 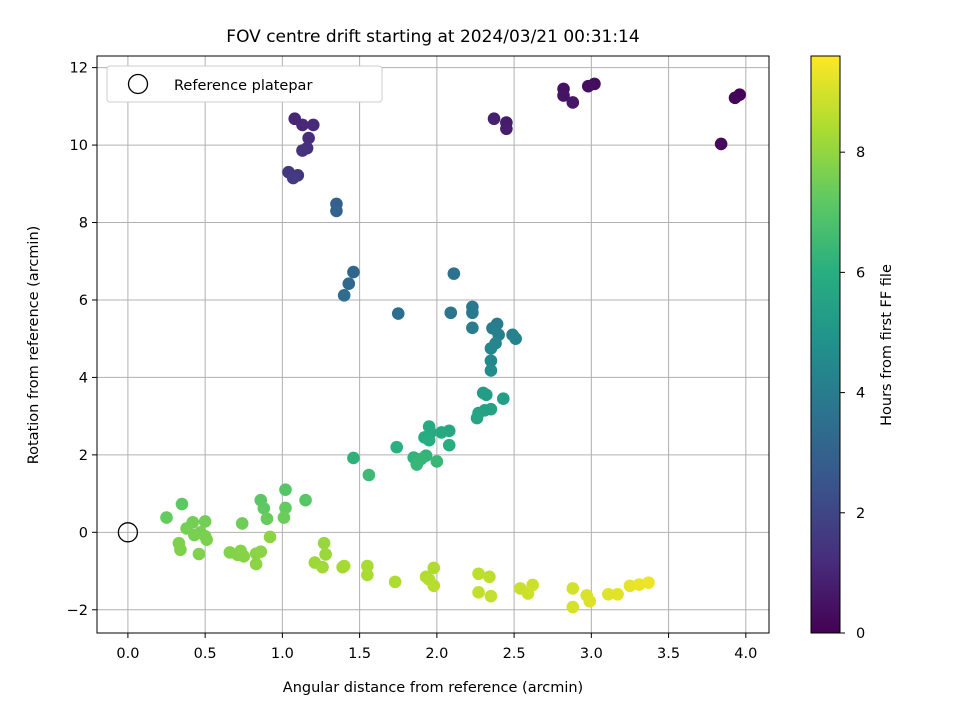 What do you see at coordinates (852, 393) in the screenshot?
I see `colorbar-ticks: 0 2 4 6 8` at bounding box center [852, 393].